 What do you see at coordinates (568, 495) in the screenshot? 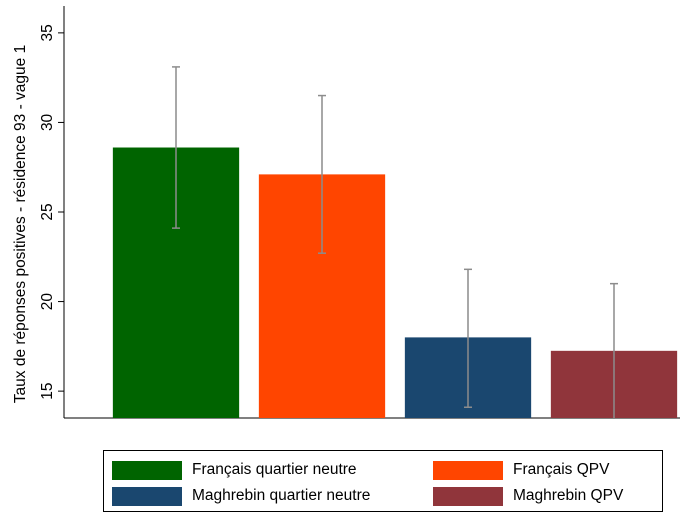
I see `legend-label: Maghrebin QPV` at bounding box center [568, 495].